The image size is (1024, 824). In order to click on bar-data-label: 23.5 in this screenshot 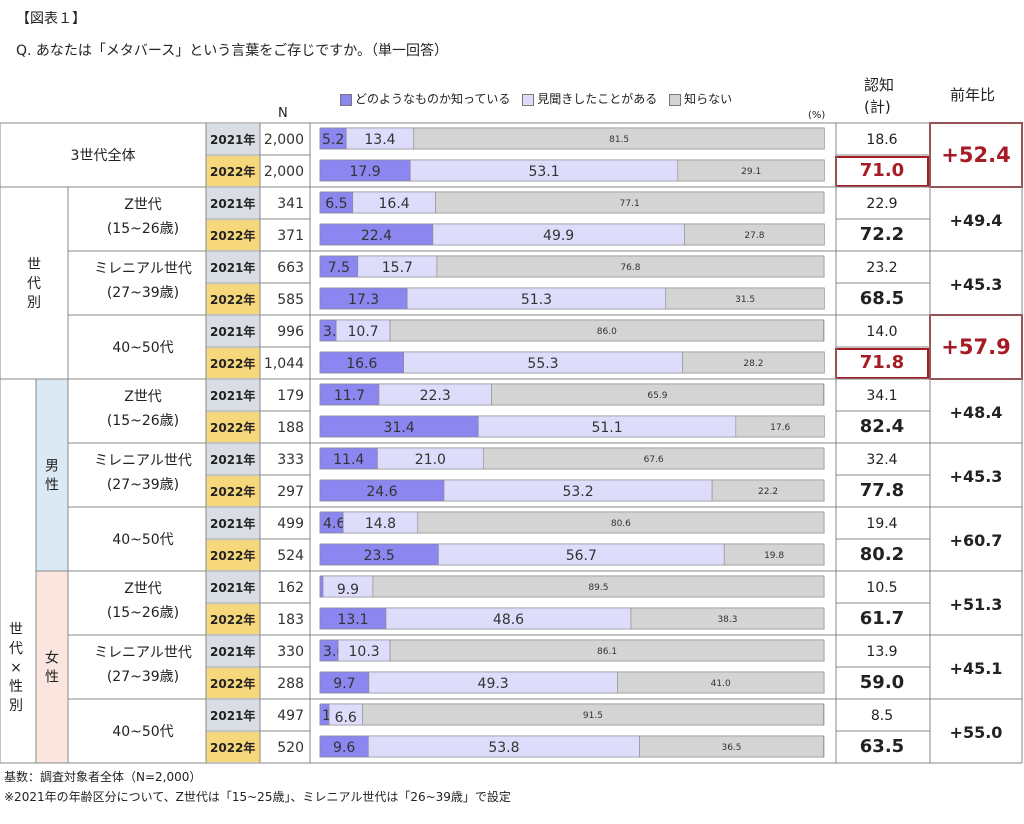, I will do `click(379, 556)`.